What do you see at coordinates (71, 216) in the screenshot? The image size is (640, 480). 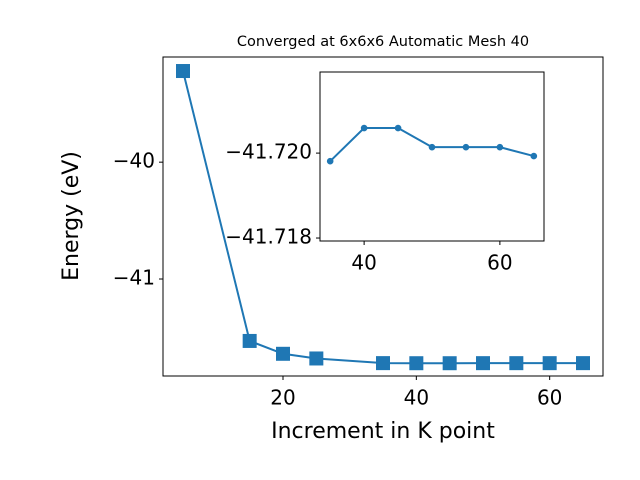 I see `y-axis-label: Energy (eV)` at bounding box center [71, 216].